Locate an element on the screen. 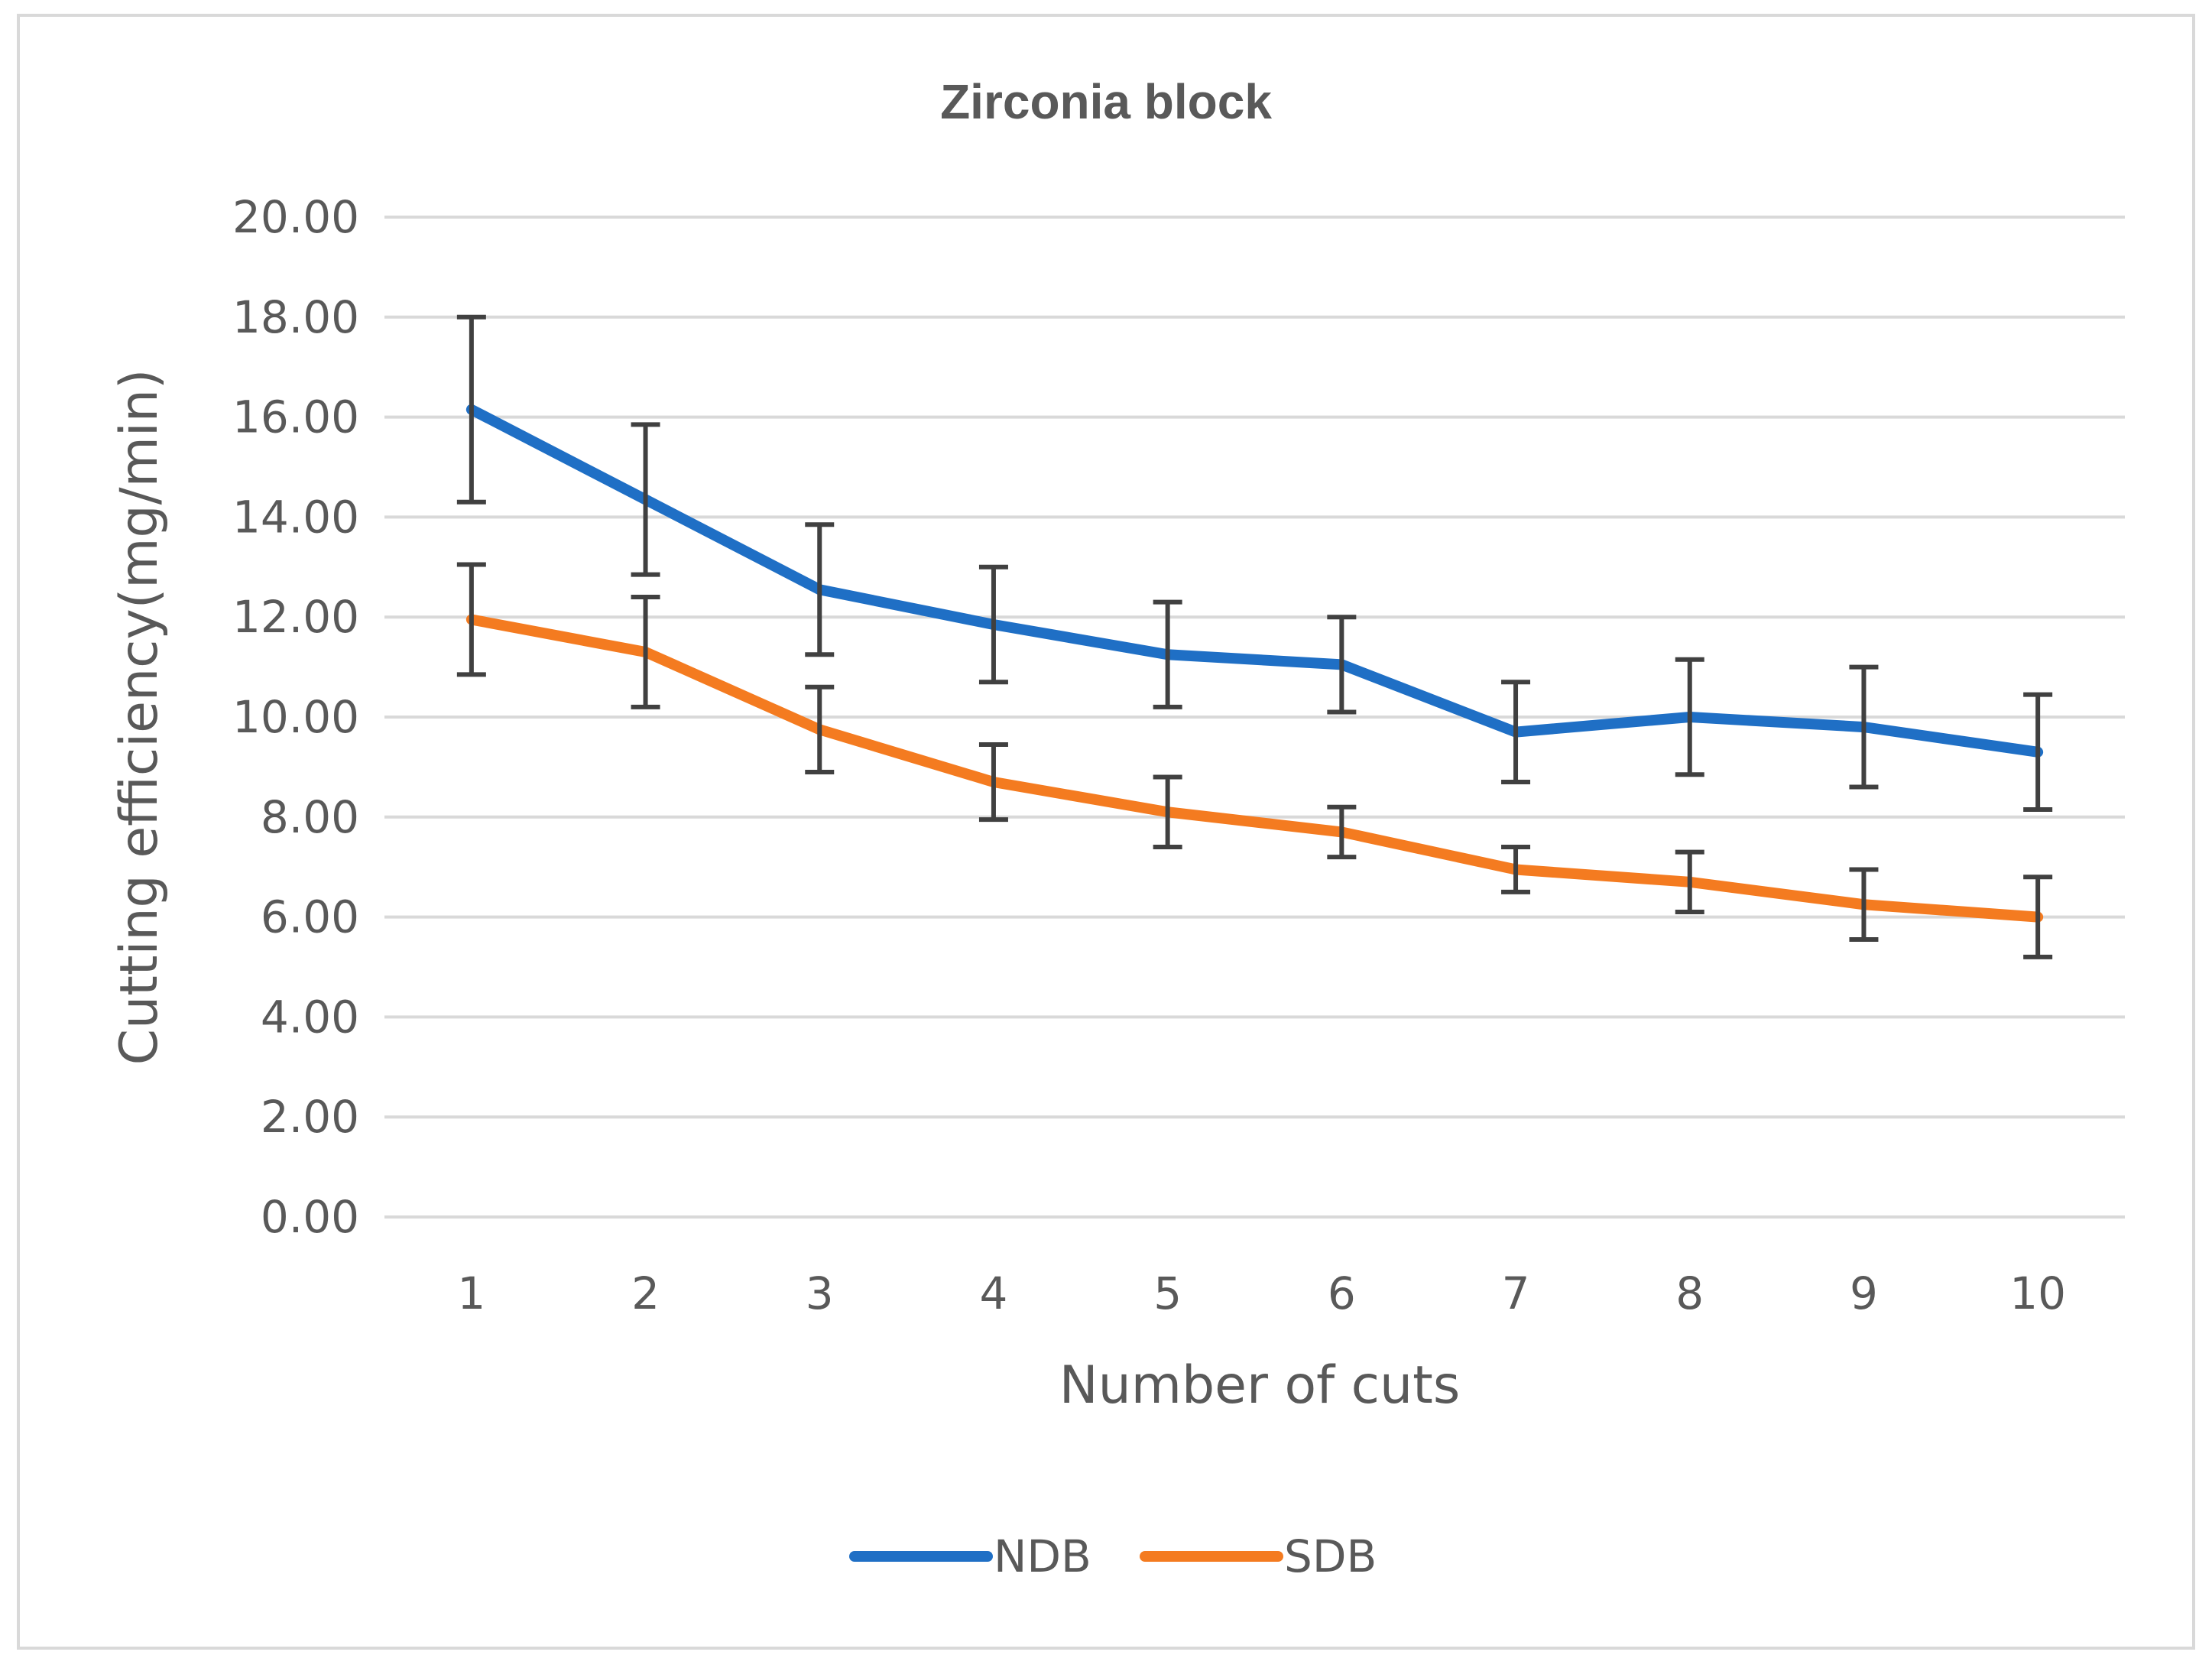 The image size is (2212, 1668). y-tick-label: 16.00 is located at coordinates (295, 417).